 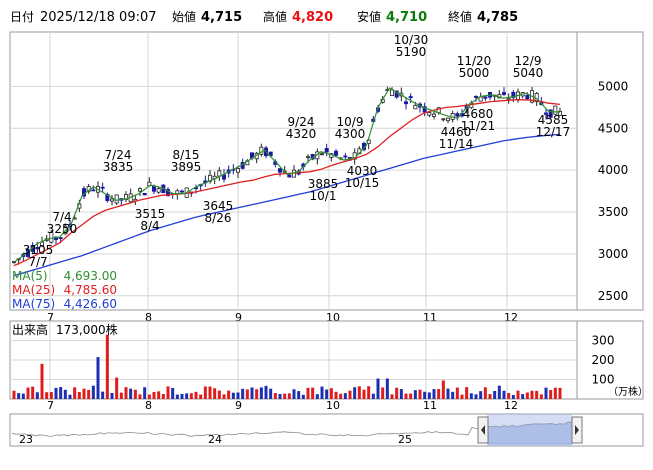 What do you see at coordinates (62, 229) in the screenshot?
I see `annotation-value: 3250` at bounding box center [62, 229].